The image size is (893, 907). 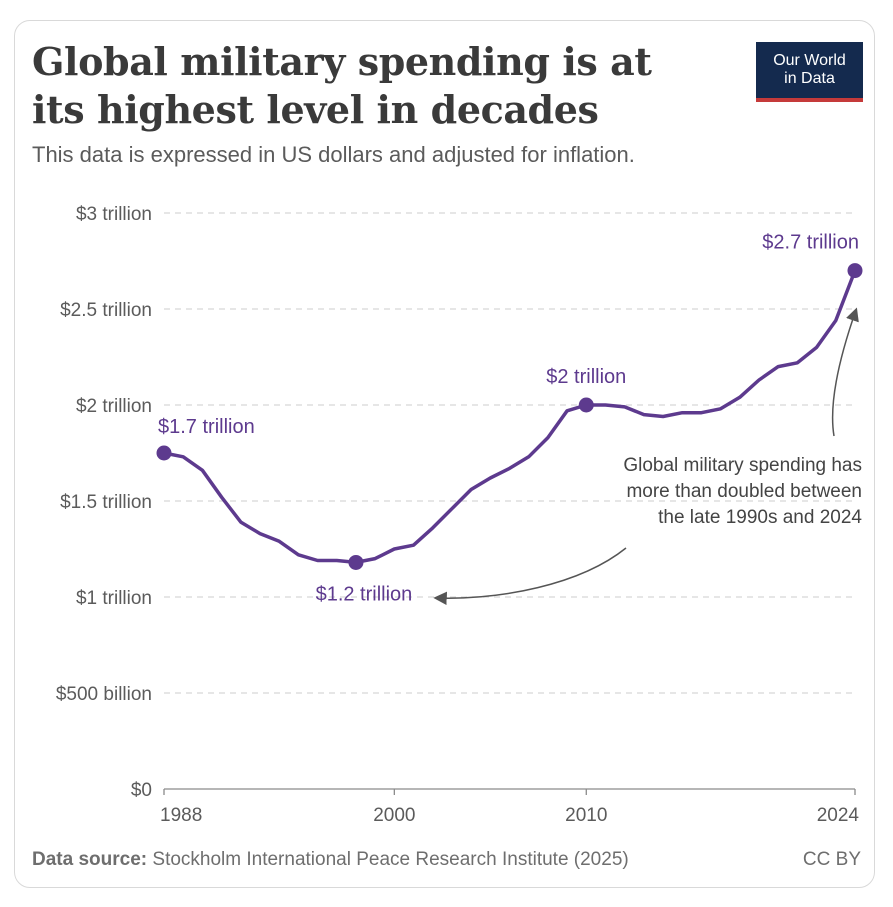 What do you see at coordinates (845, 372) in the screenshot?
I see `annotation-arrow-peak` at bounding box center [845, 372].